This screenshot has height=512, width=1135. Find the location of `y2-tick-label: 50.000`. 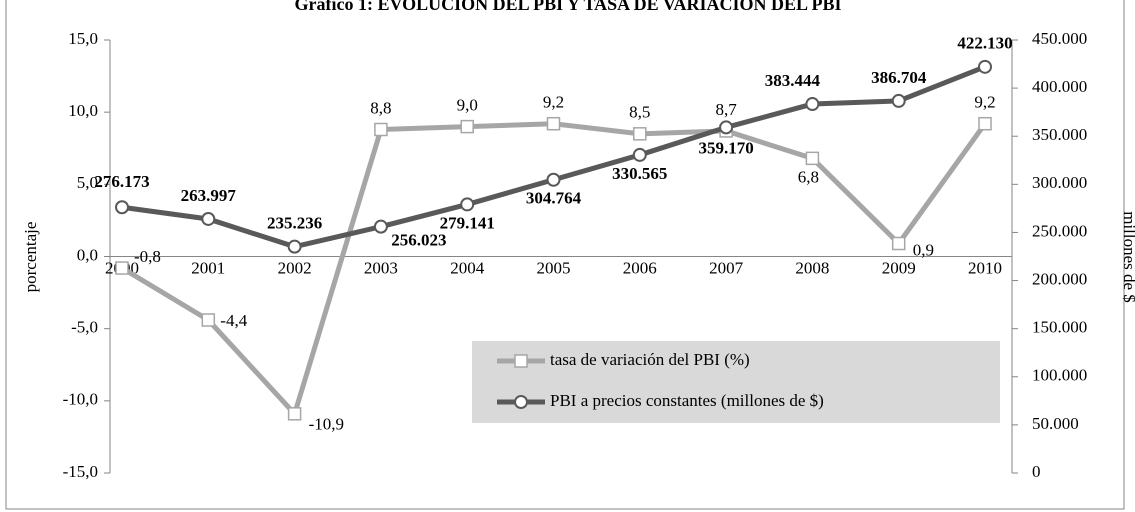

y2-tick-label: 50.000 is located at coordinates (1055, 423).